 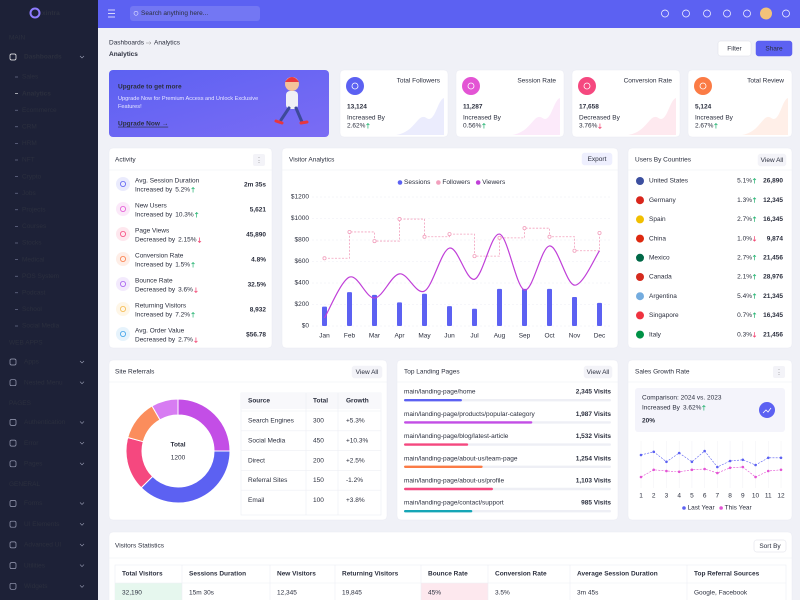 What do you see at coordinates (28, 160) in the screenshot?
I see `submenu-item: NFT` at bounding box center [28, 160].